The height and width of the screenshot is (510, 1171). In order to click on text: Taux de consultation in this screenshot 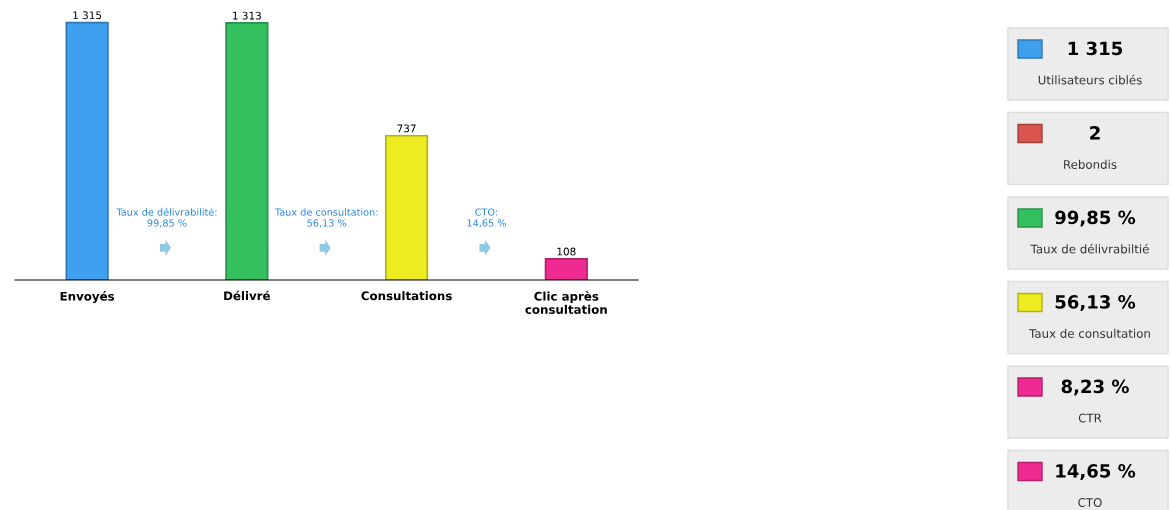, I will do `click(1089, 333)`.